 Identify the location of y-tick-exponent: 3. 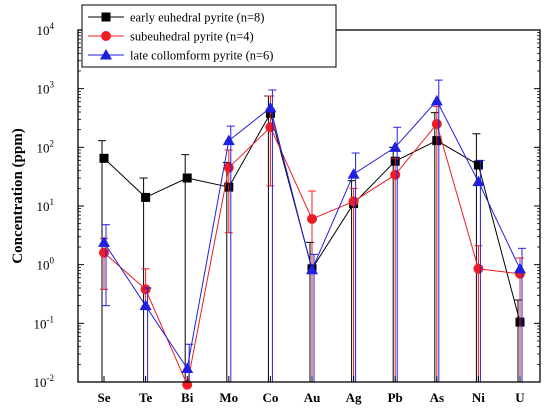
(52, 85).